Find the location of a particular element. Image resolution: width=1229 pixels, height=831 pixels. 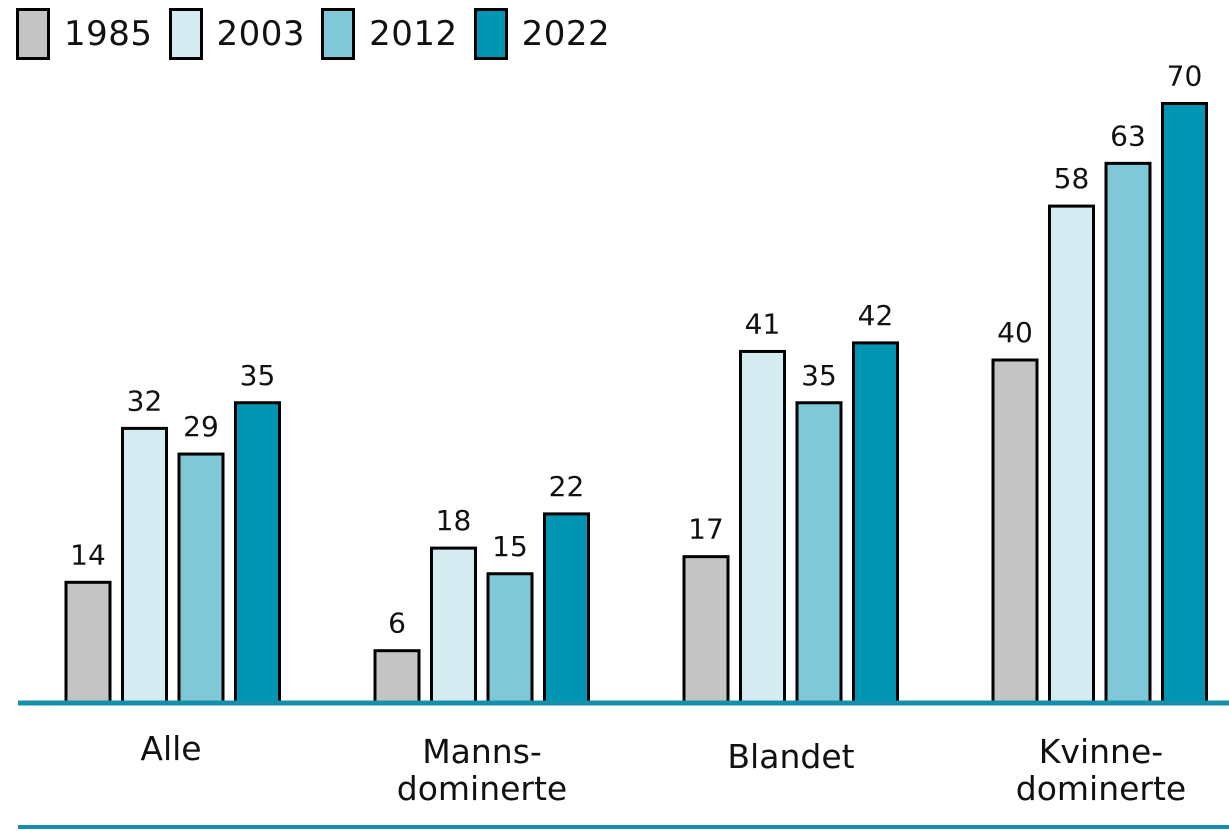

data-label: 18 is located at coordinates (454, 520).